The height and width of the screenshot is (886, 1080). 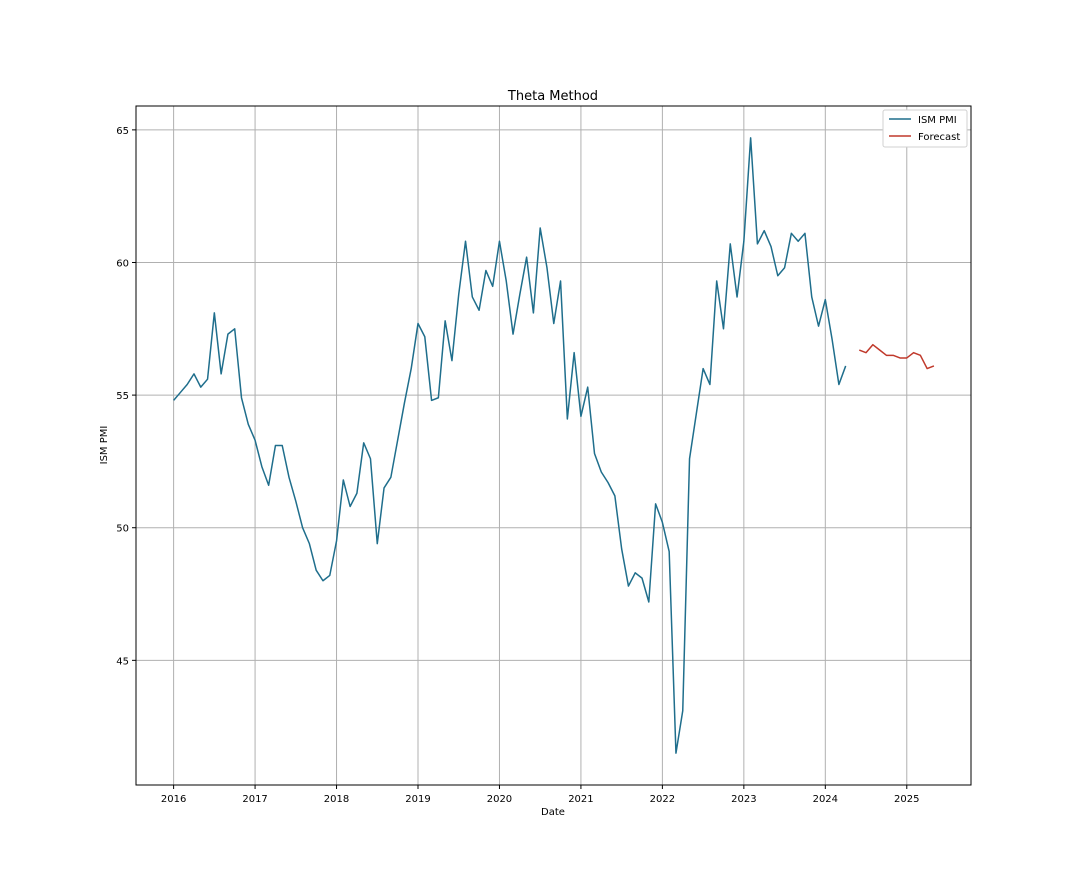 I want to click on x-tick-label-2019: 2019, so click(x=417, y=799).